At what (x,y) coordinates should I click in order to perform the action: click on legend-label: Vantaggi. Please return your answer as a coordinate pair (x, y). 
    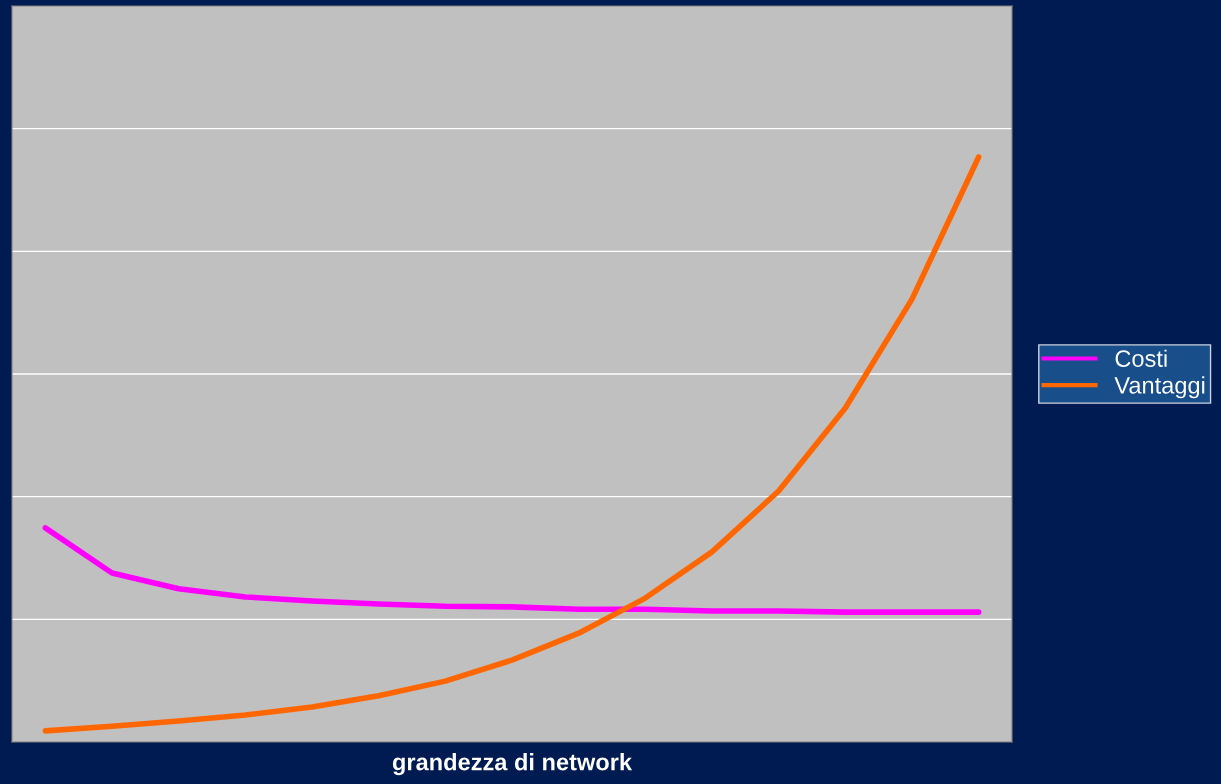
    Looking at the image, I should click on (1159, 387).